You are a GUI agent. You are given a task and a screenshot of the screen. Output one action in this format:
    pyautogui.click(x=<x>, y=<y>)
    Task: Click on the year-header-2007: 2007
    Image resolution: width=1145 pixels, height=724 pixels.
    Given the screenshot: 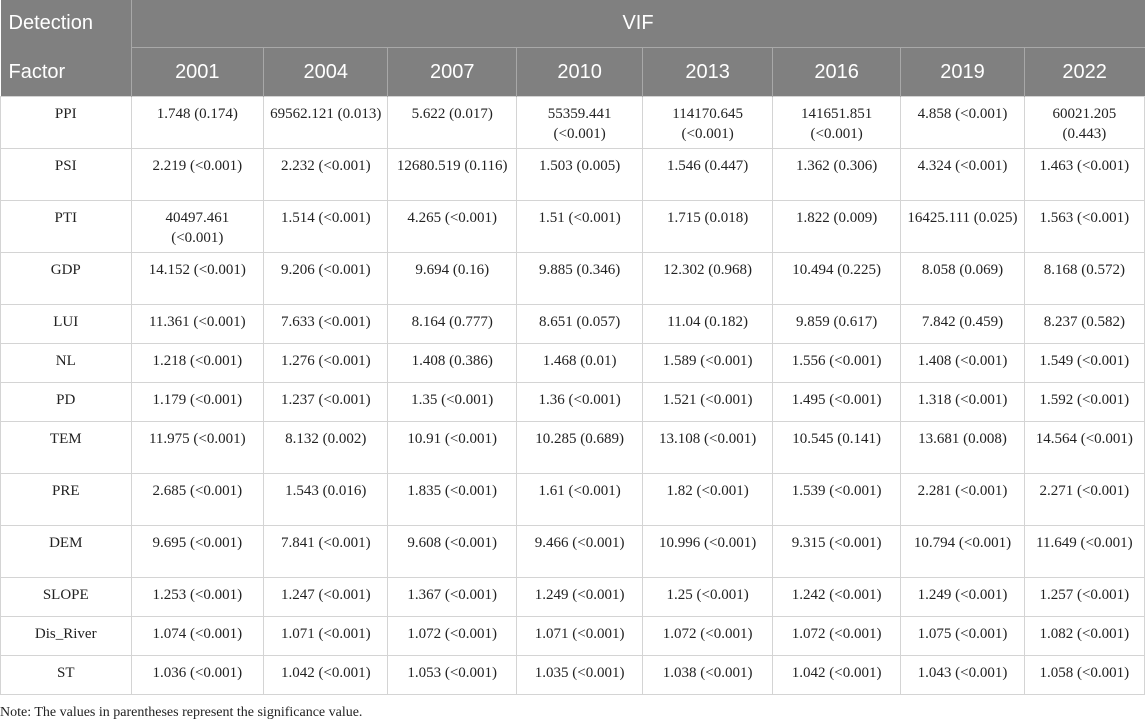 What is the action you would take?
    pyautogui.click(x=452, y=72)
    